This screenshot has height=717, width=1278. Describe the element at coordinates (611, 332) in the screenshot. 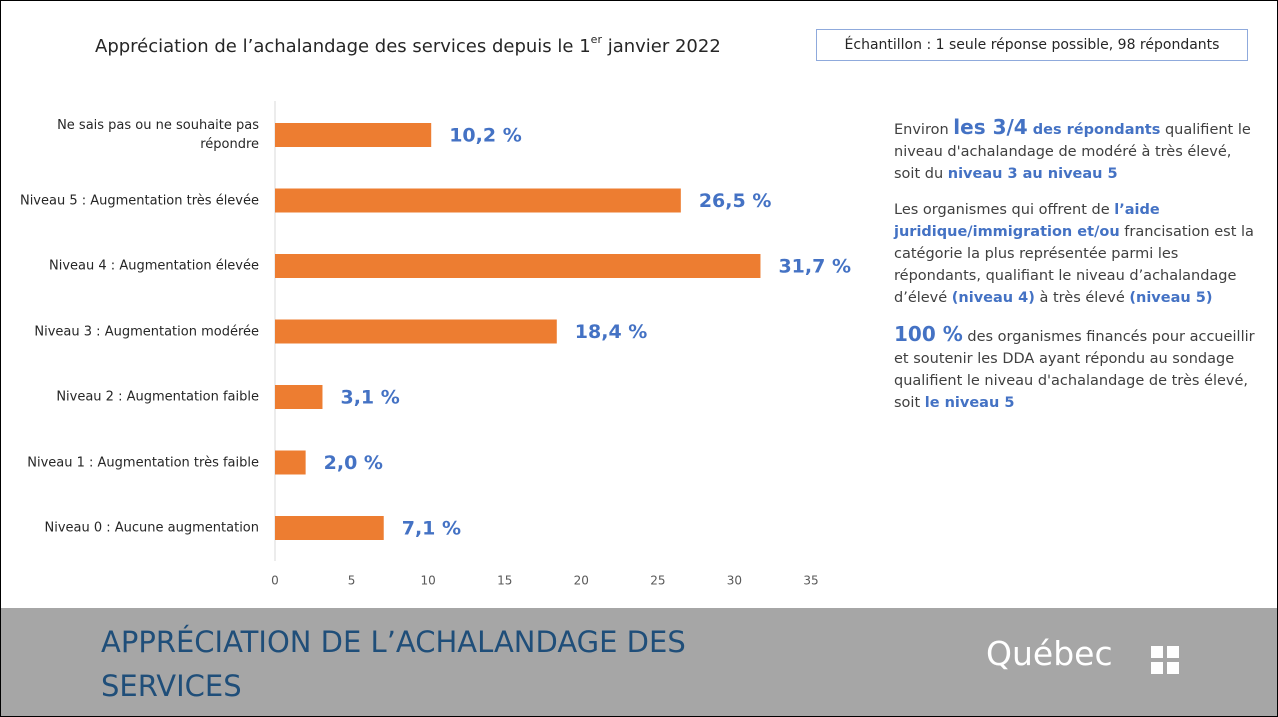

I see `data-label: 18,4 %` at that location.